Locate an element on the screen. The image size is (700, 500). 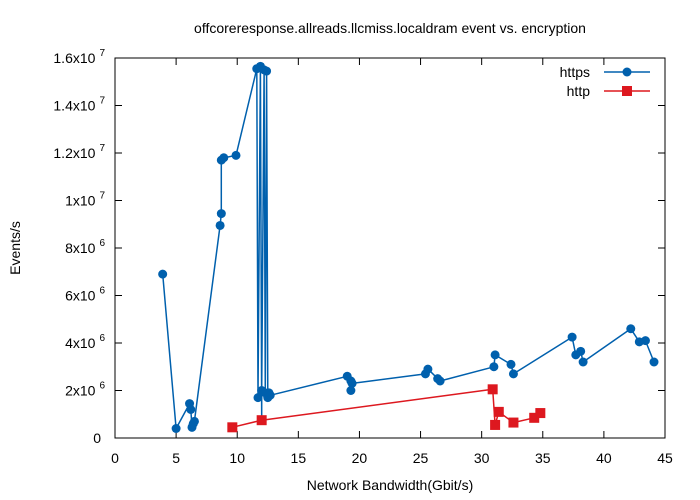
y-tick-label: 1x10 7 is located at coordinates (85, 200).